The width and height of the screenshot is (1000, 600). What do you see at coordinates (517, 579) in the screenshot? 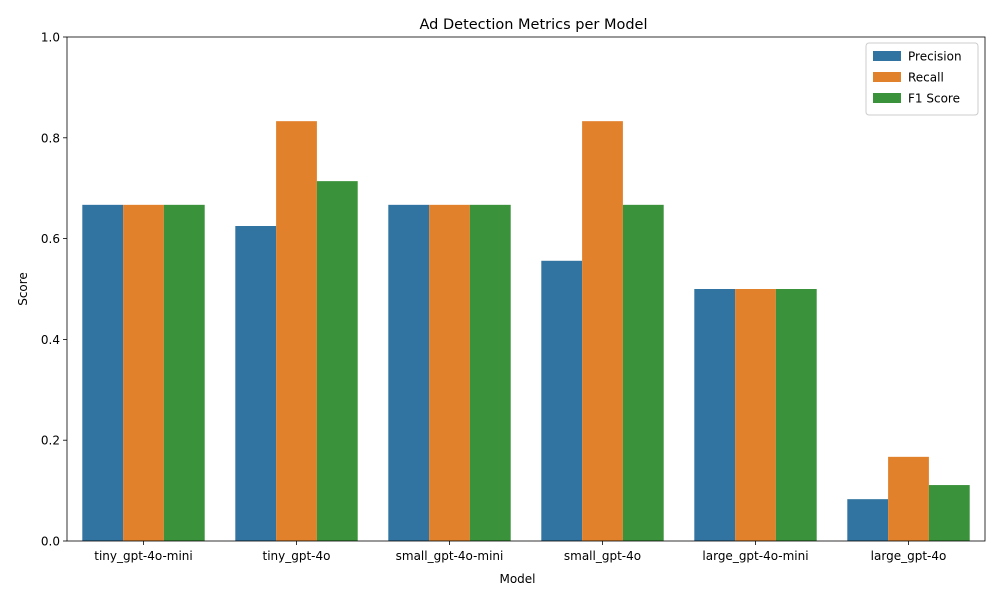
I see `x-axis-label: Model` at bounding box center [517, 579].